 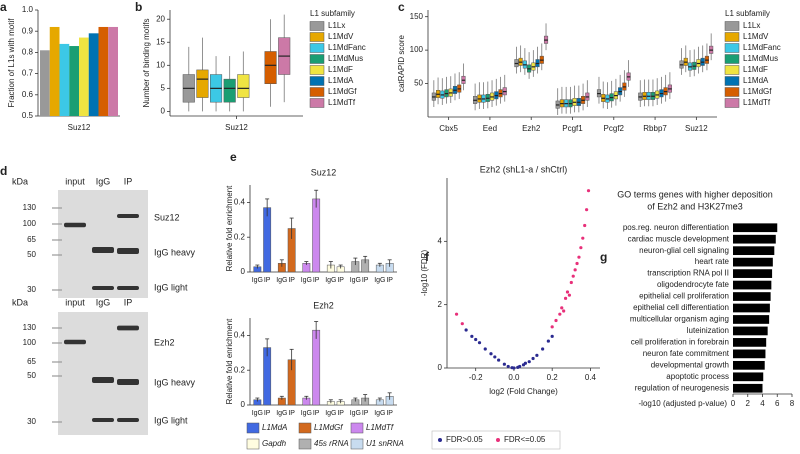 What do you see at coordinates (525, 439) in the screenshot?
I see `legend-label: FDR<=0.05` at bounding box center [525, 439].